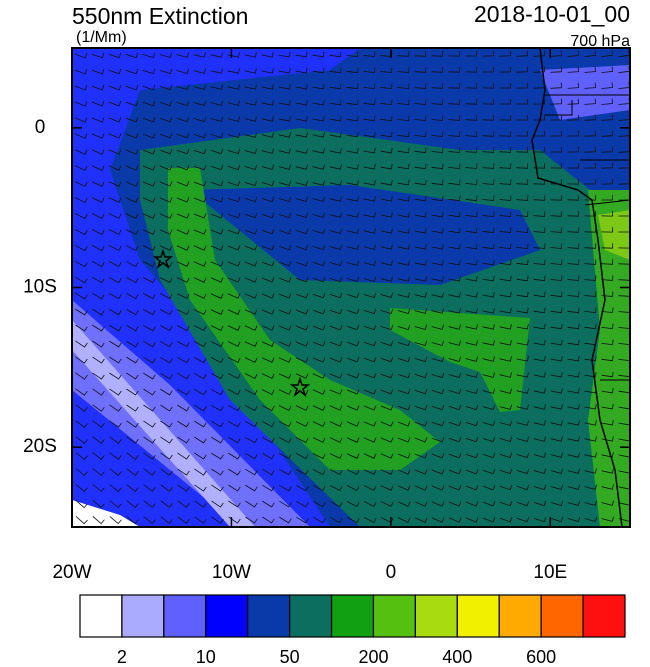 The height and width of the screenshot is (667, 650). What do you see at coordinates (373, 657) in the screenshot?
I see `colorbar-label: 200` at bounding box center [373, 657].